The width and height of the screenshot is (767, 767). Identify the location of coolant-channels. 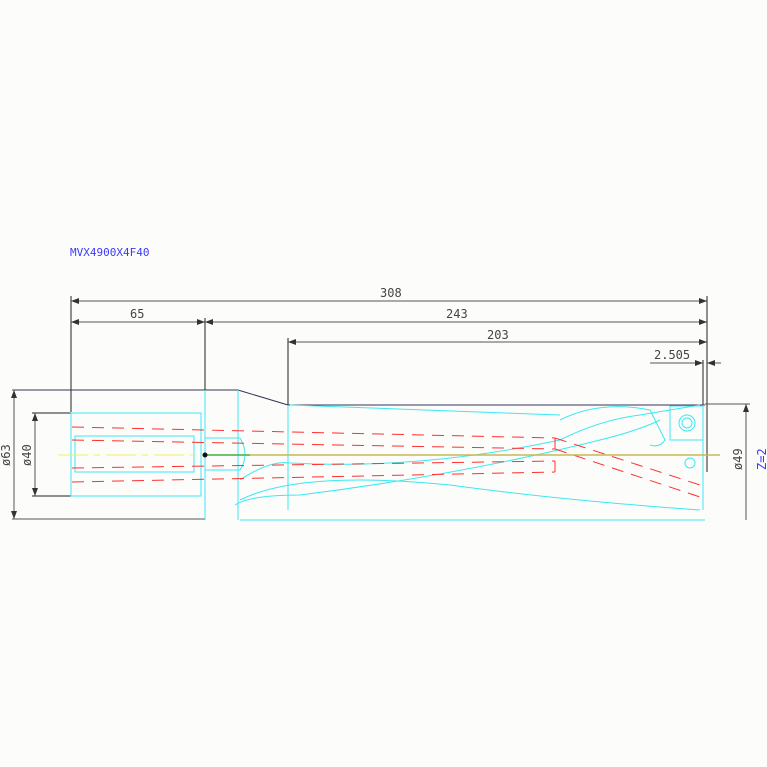
(386, 462).